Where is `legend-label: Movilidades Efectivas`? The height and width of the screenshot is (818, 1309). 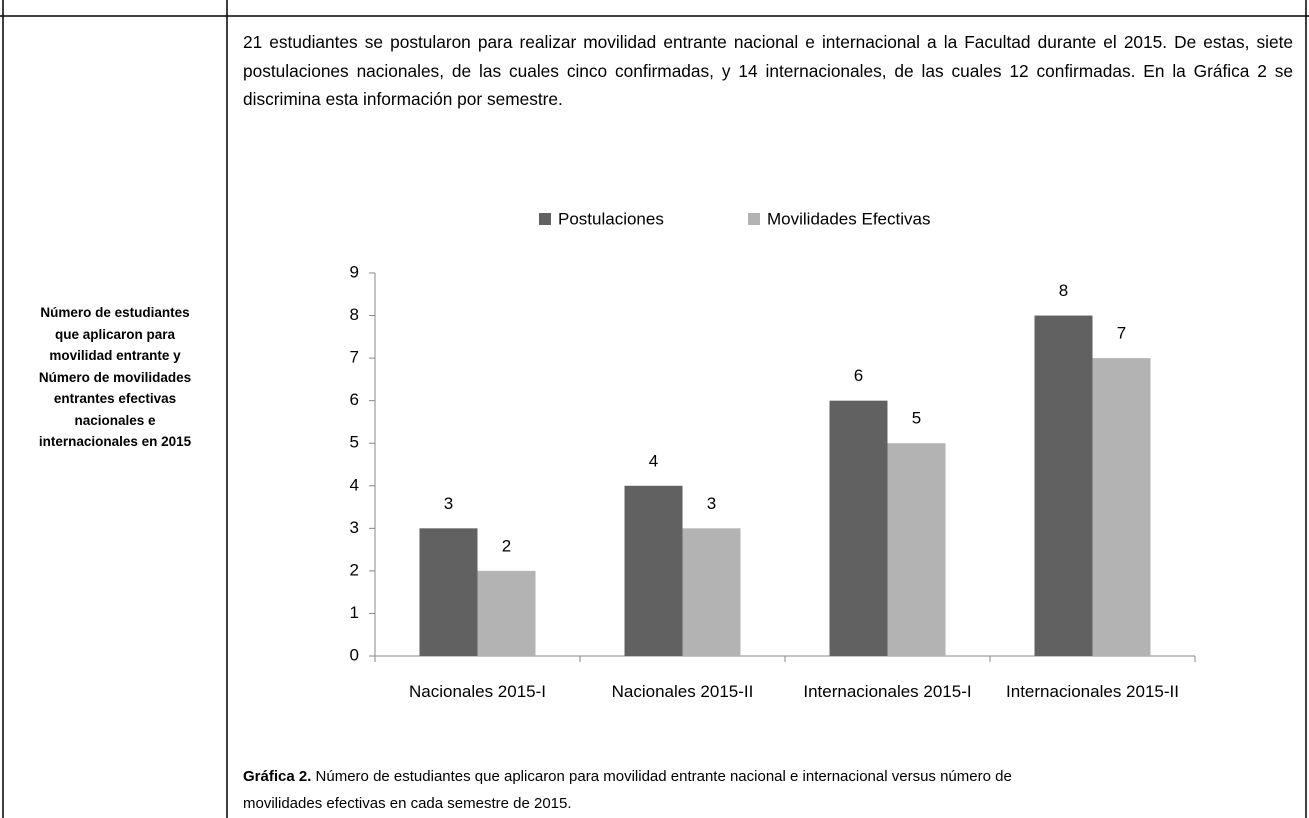 legend-label: Movilidades Efectivas is located at coordinates (848, 218).